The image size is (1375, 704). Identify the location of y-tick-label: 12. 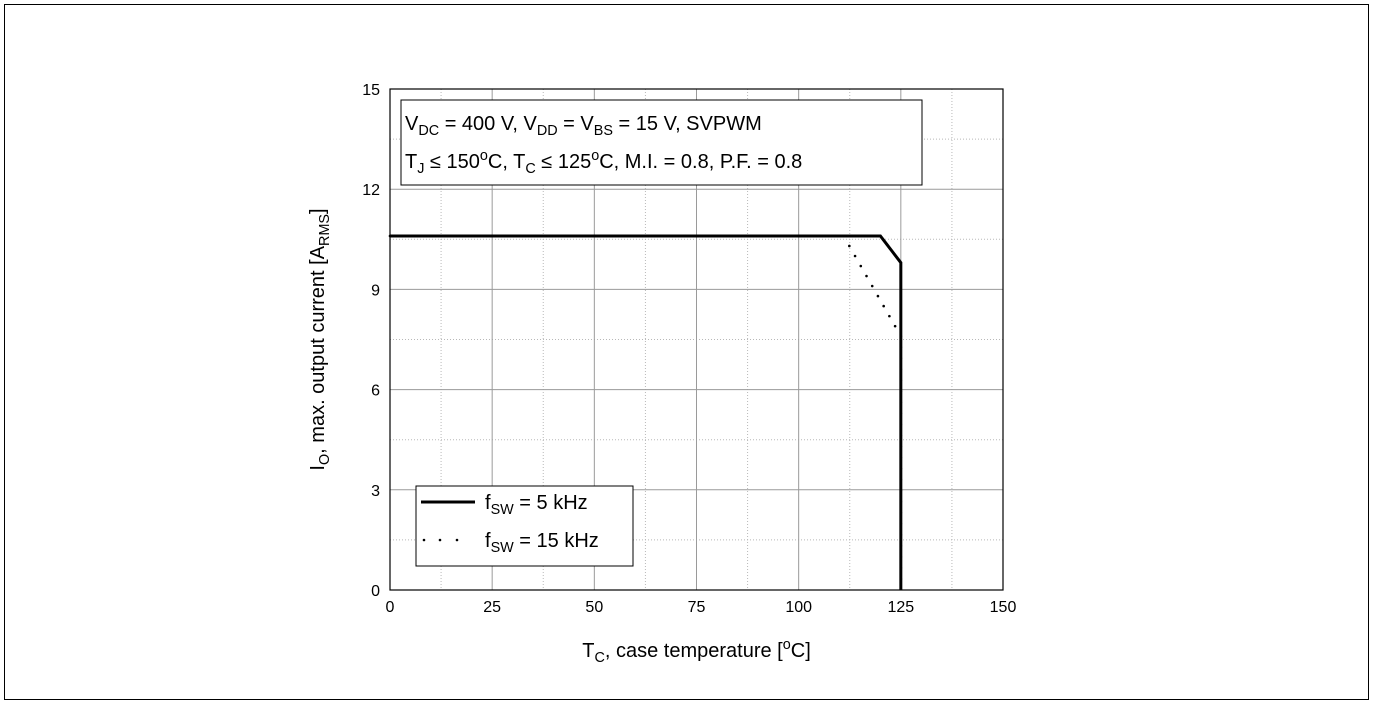
(371, 190).